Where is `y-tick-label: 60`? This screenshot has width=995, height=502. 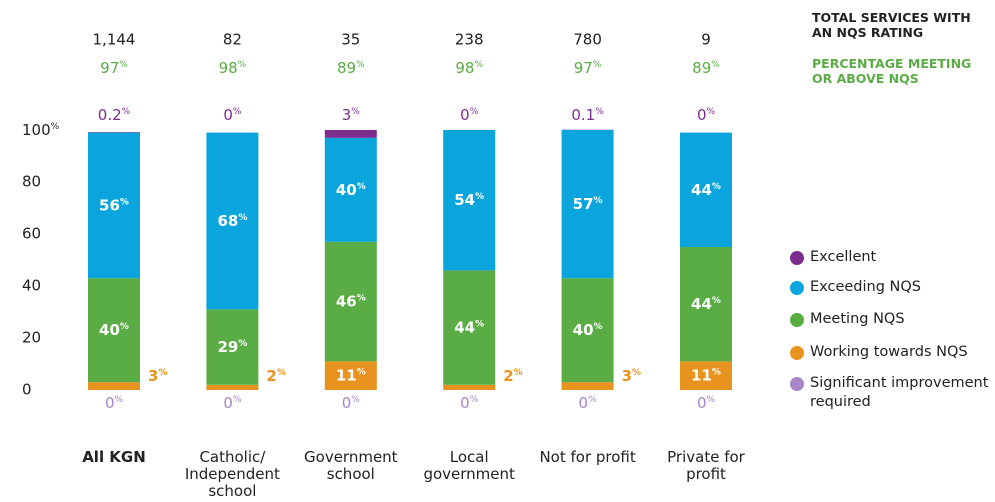
y-tick-label: 60 is located at coordinates (31, 234).